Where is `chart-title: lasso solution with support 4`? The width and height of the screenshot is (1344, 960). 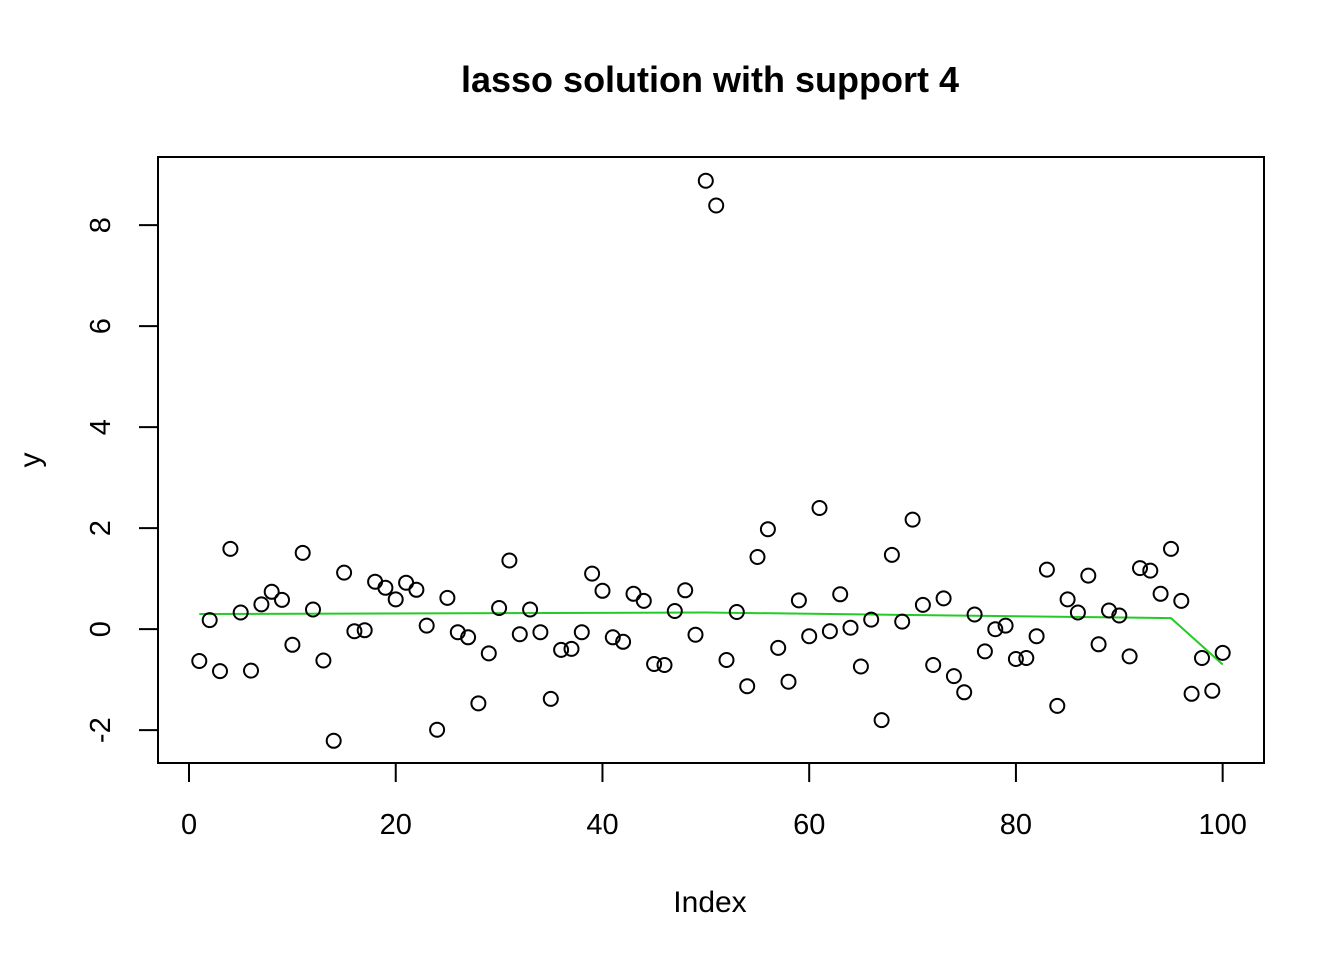
chart-title: lasso solution with support 4 is located at coordinates (710, 79).